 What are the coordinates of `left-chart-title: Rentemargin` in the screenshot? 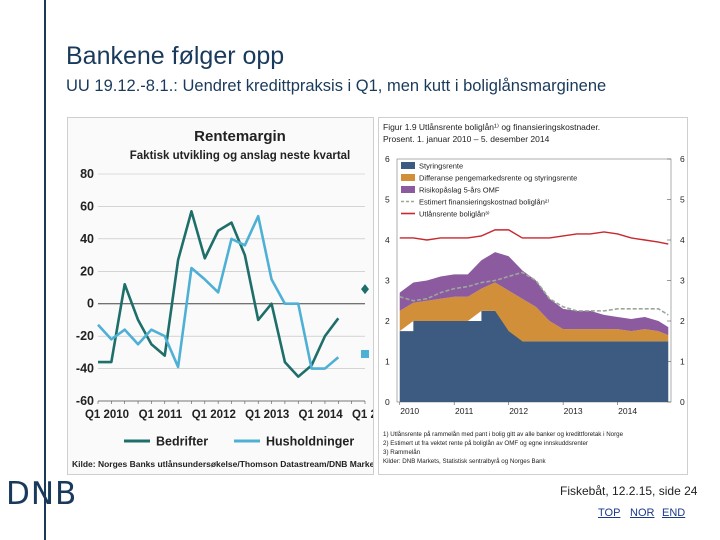 It's located at (240, 136).